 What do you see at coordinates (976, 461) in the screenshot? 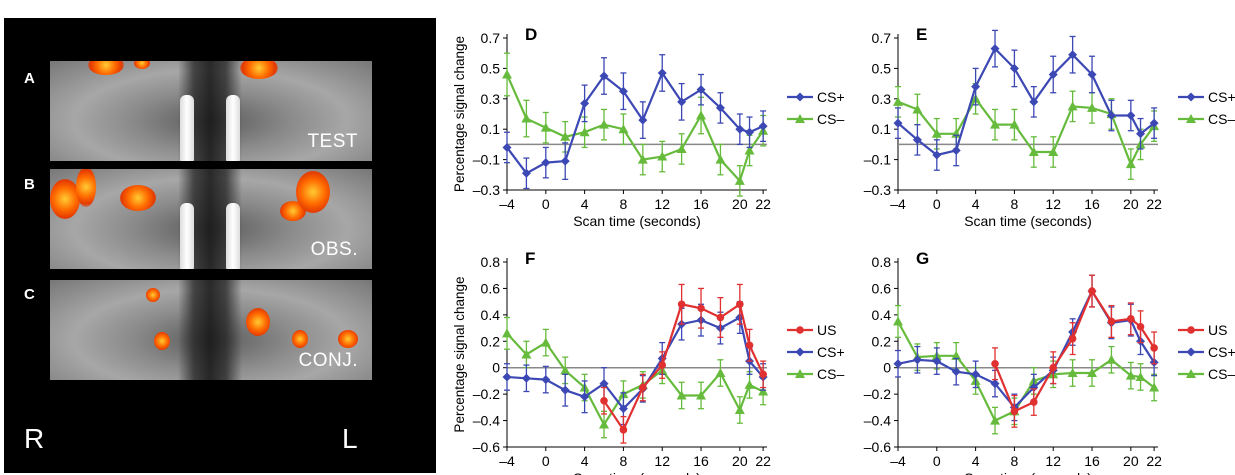
I see `x-tick-label: 4` at bounding box center [976, 461].